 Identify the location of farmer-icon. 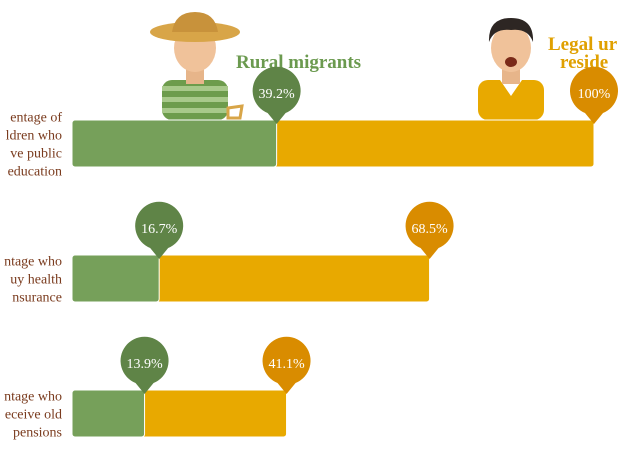
(197, 66).